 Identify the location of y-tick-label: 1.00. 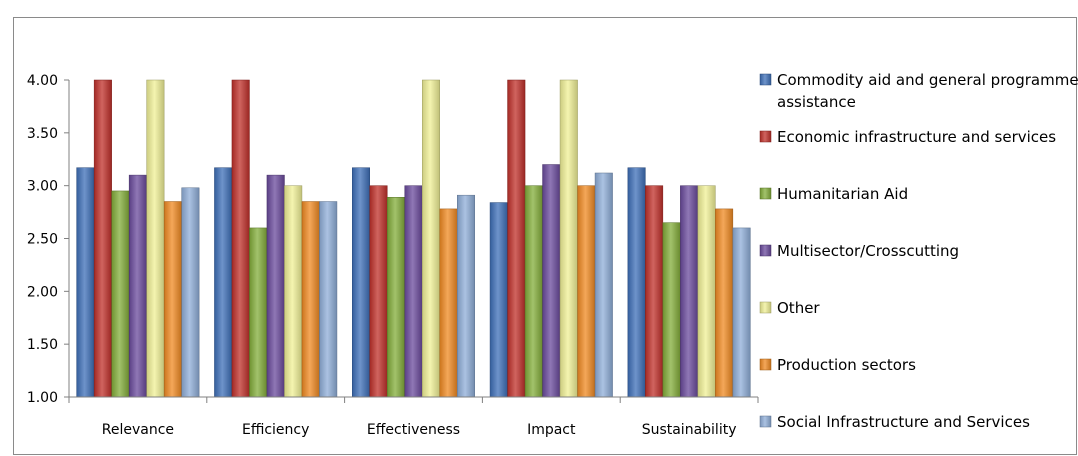
(42, 398).